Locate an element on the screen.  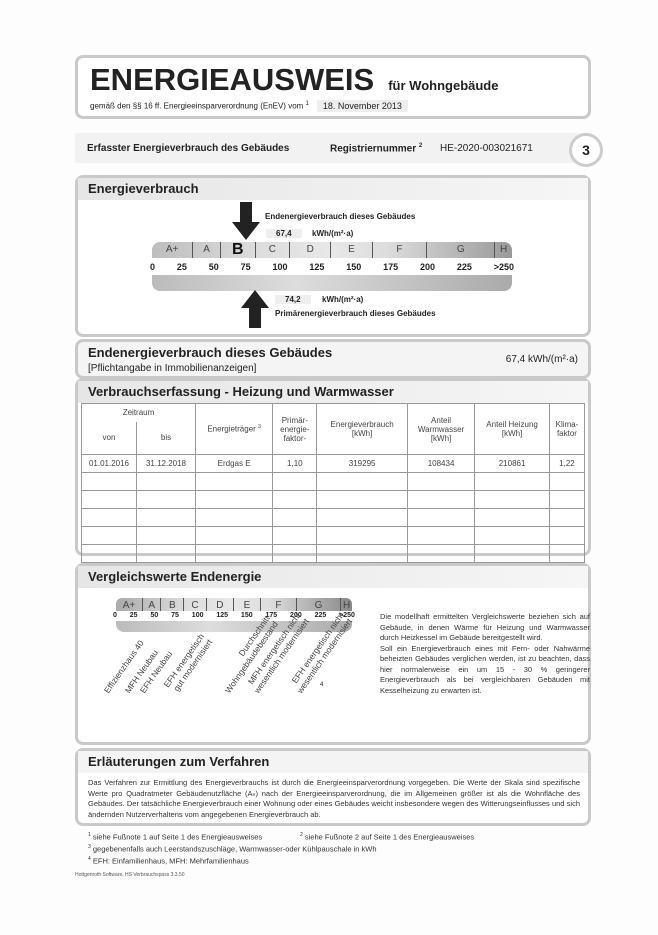
primary-unit: kWh/(m²·a) is located at coordinates (343, 299).